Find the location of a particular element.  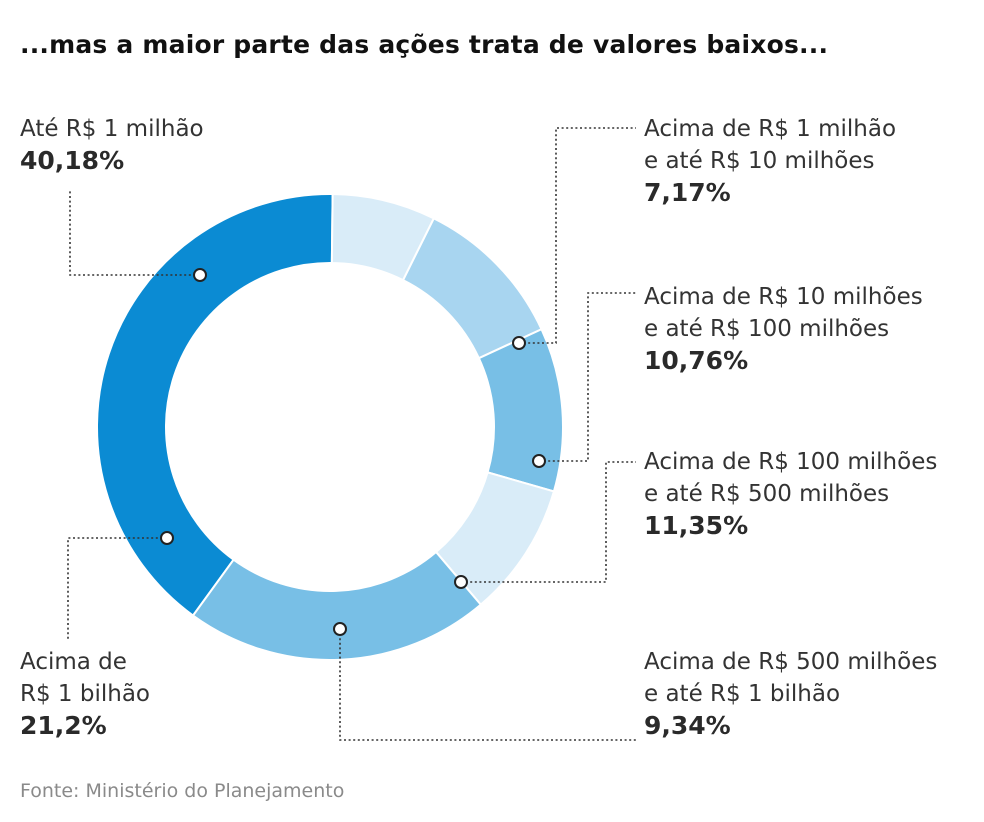

slice-label-text: R$ 1 bilhão is located at coordinates (85, 694).